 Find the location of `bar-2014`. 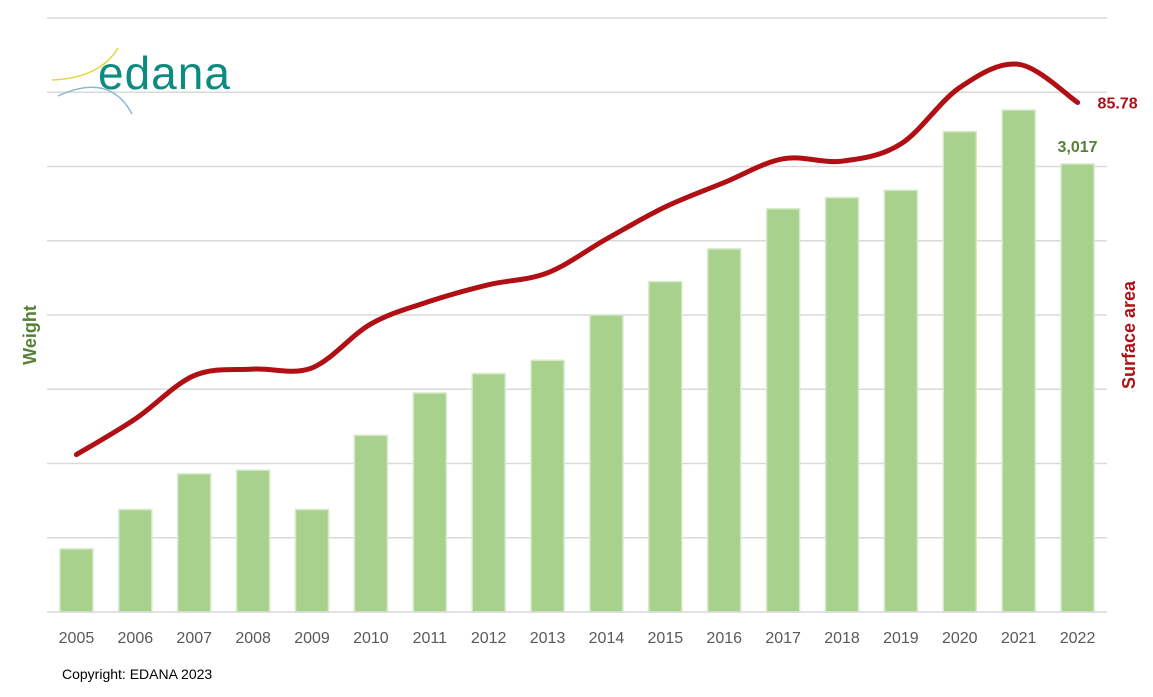

bar-2014 is located at coordinates (606, 463).